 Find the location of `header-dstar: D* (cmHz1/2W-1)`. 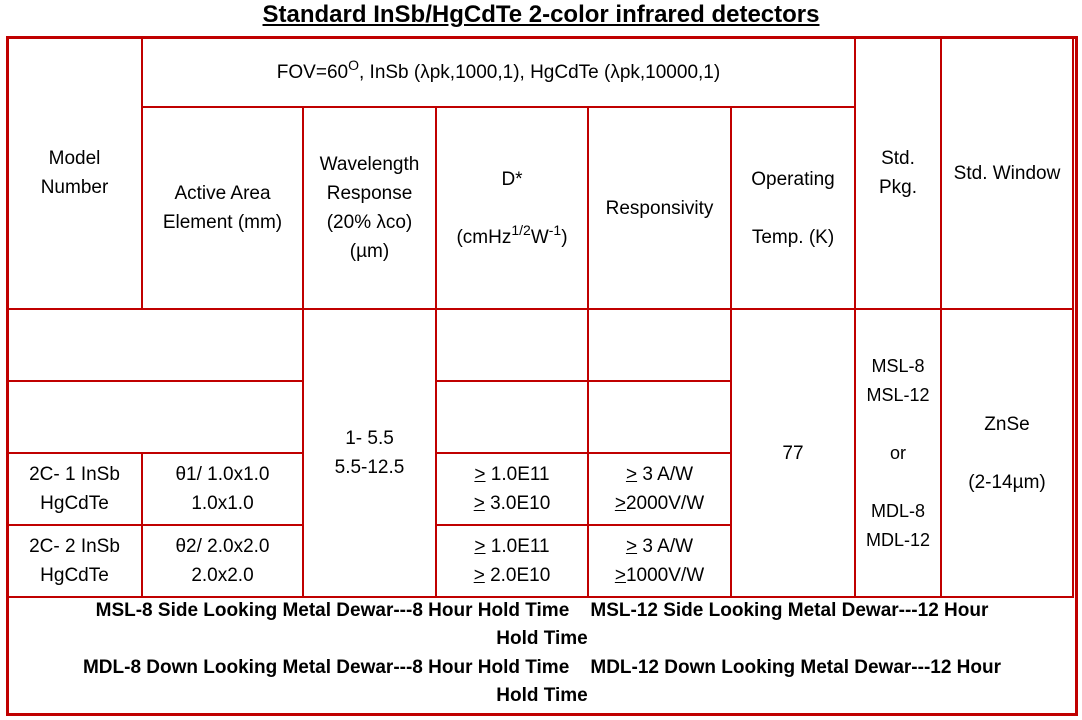

header-dstar: D* (cmHz1/2W-1) is located at coordinates (512, 208).